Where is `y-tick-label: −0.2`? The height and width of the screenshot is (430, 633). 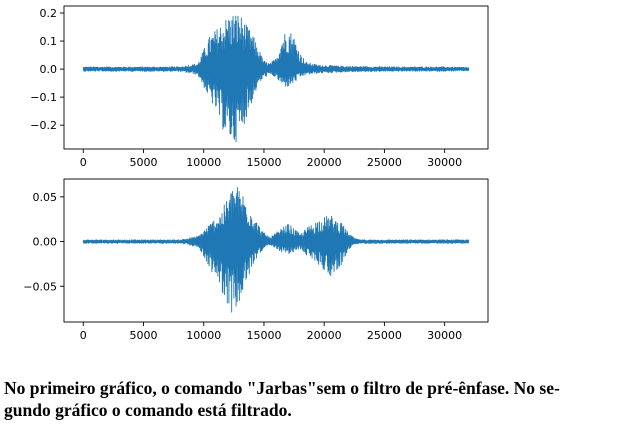
y-tick-label: −0.2 is located at coordinates (43, 125).